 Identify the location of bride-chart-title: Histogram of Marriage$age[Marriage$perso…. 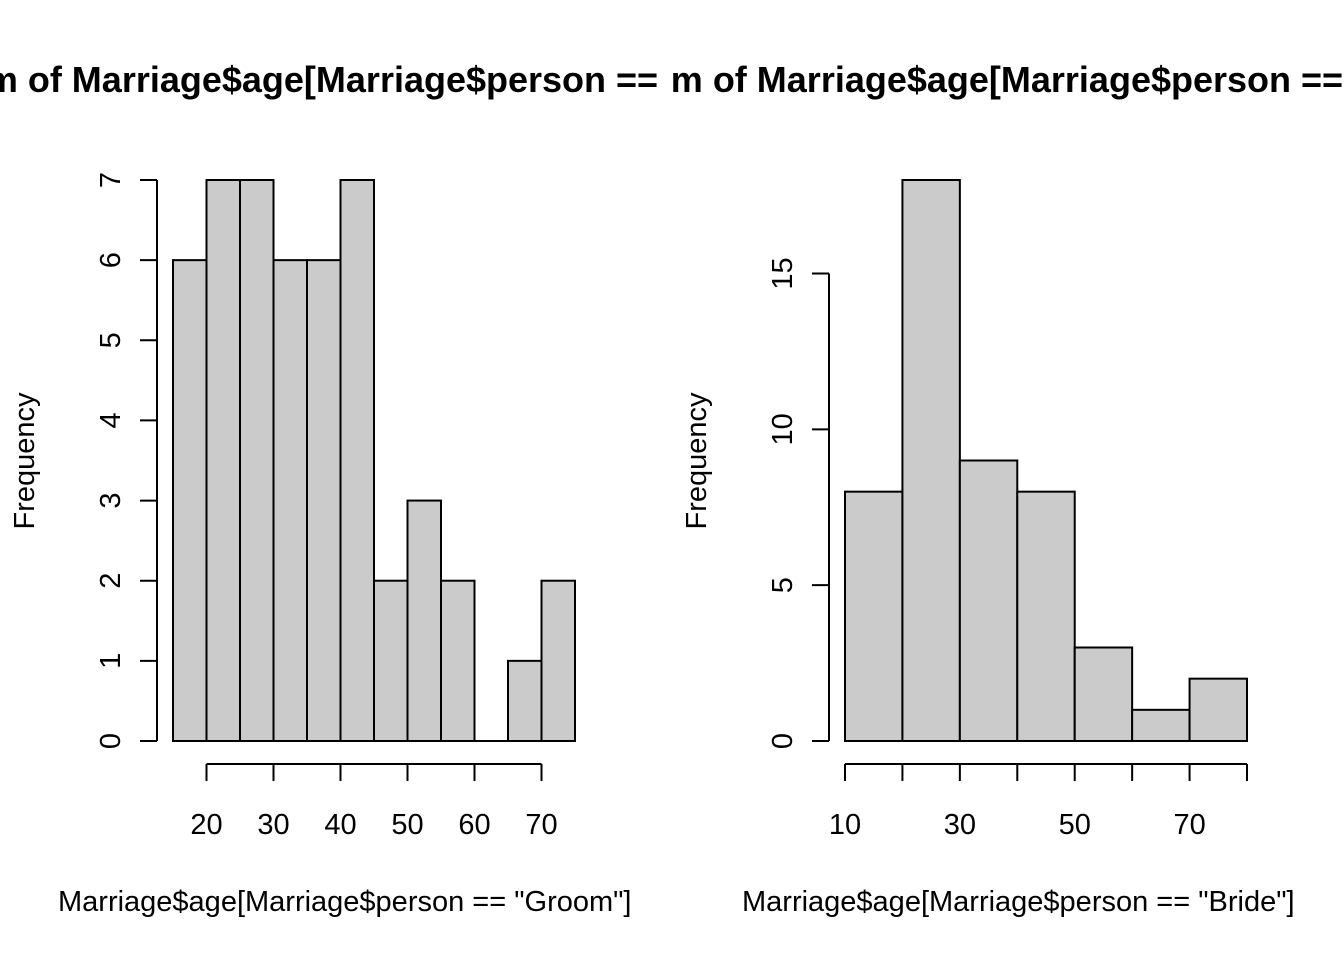
(934, 79).